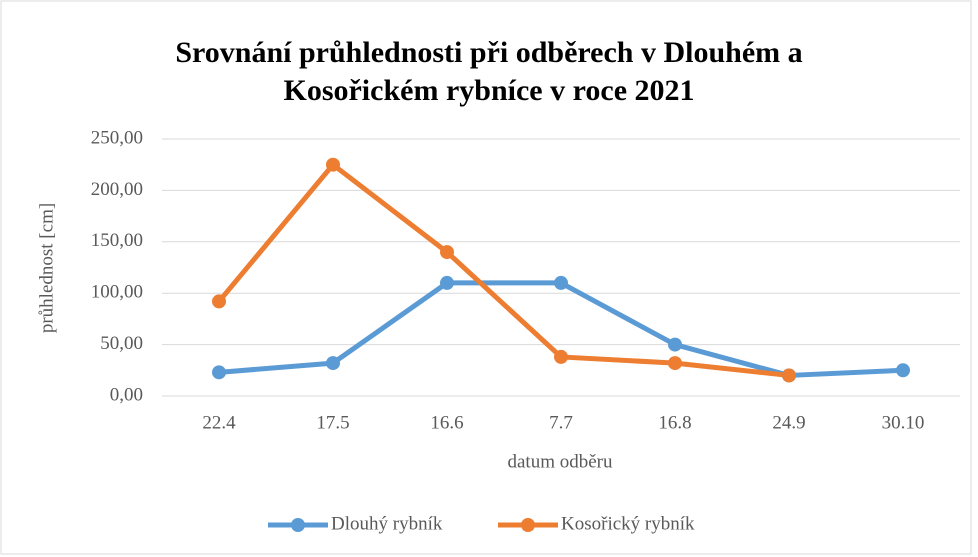 Image resolution: width=978 pixels, height=557 pixels. What do you see at coordinates (561, 422) in the screenshot?
I see `x-tick-label: 7.7` at bounding box center [561, 422].